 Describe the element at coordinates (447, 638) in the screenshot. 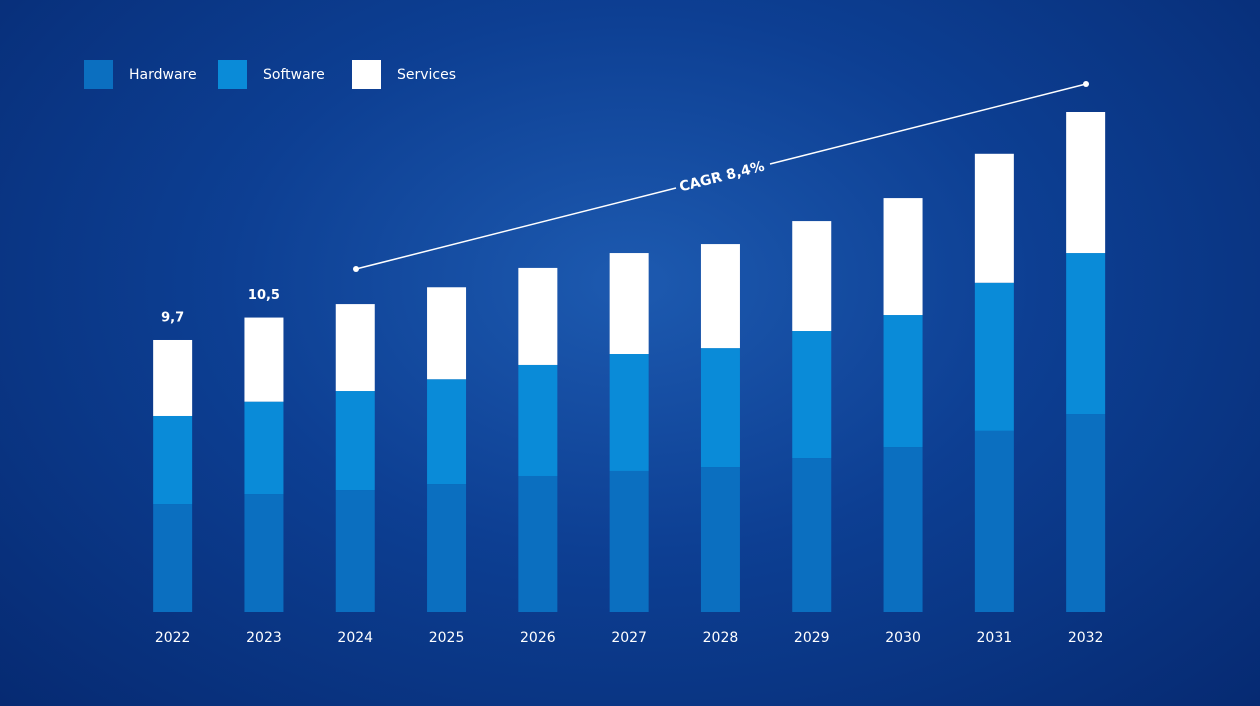

I see `x-tick-label: 2025` at that location.